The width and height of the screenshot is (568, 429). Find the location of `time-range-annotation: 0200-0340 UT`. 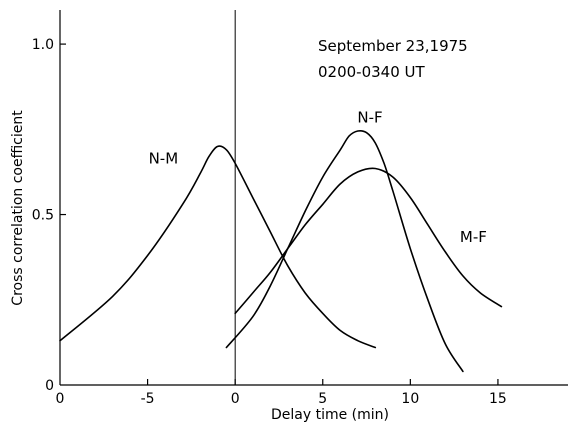

time-range-annotation: 0200-0340 UT is located at coordinates (372, 72).